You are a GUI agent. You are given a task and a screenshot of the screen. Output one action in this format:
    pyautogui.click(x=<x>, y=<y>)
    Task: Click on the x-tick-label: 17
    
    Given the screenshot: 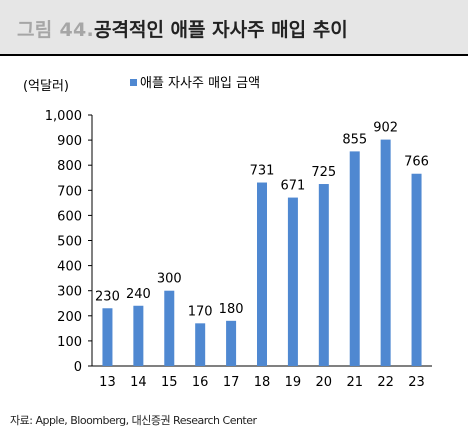 What is the action you would take?
    pyautogui.click(x=231, y=382)
    